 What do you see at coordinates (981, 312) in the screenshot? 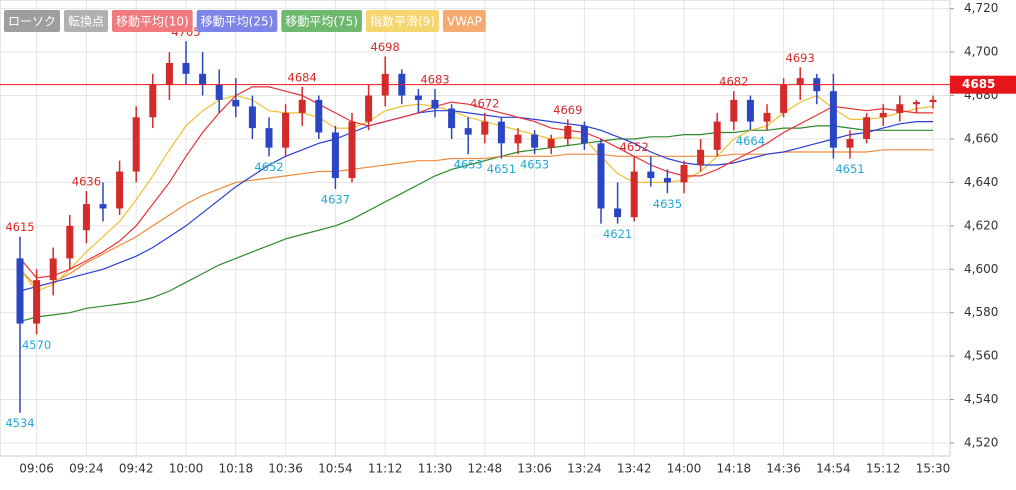
I see `y-tick-label: 4,580` at bounding box center [981, 312].